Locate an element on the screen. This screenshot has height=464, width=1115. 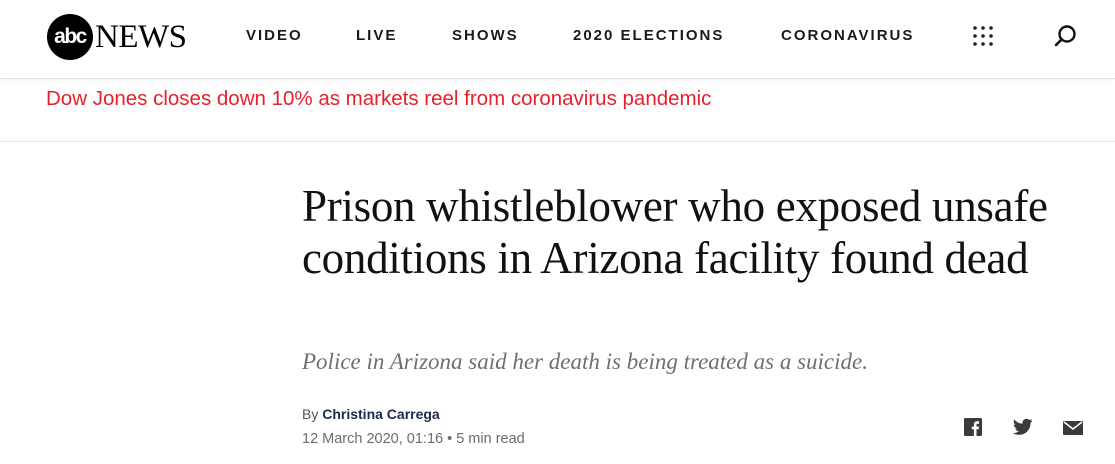
news-wordmark: NEWS is located at coordinates (141, 36).